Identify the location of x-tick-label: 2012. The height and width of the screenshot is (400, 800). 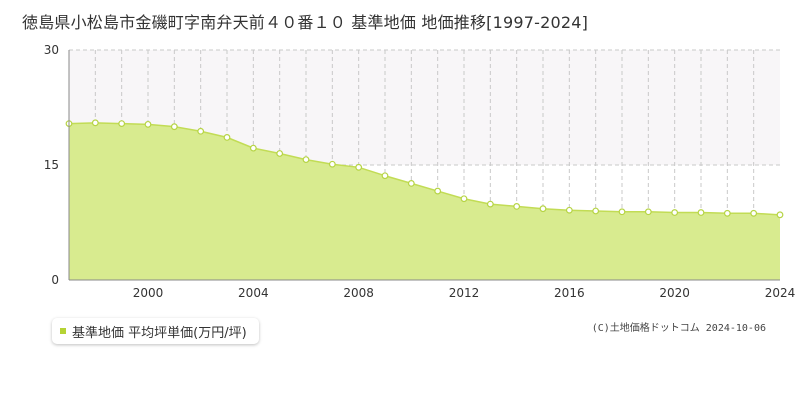
(464, 293).